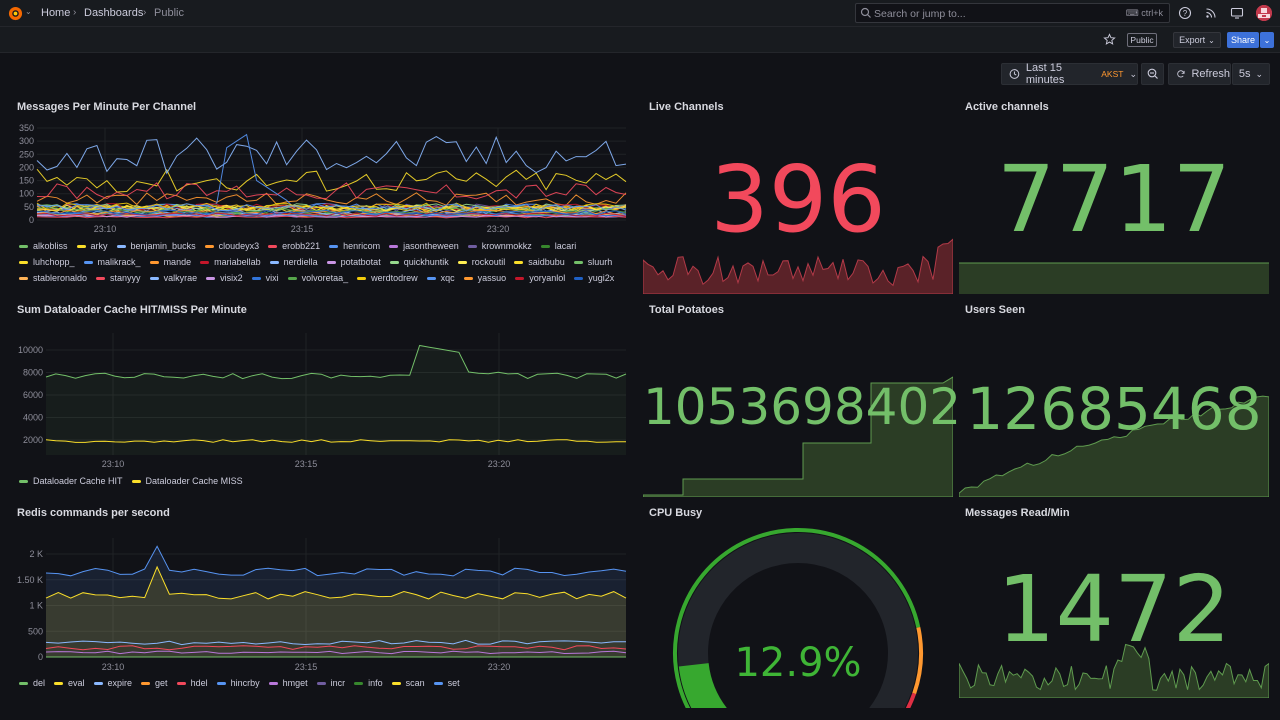 The height and width of the screenshot is (720, 1280). Describe the element at coordinates (676, 513) in the screenshot. I see `panel-title: CPU Busy` at that location.